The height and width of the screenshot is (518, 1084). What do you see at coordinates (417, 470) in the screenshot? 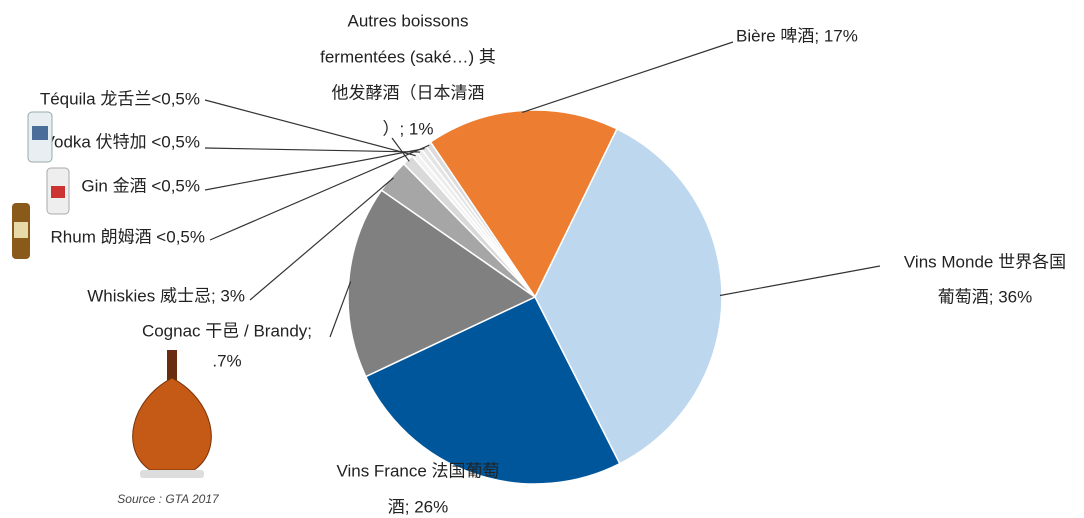
I see `slice-label: Vins France 法国葡萄` at bounding box center [417, 470].